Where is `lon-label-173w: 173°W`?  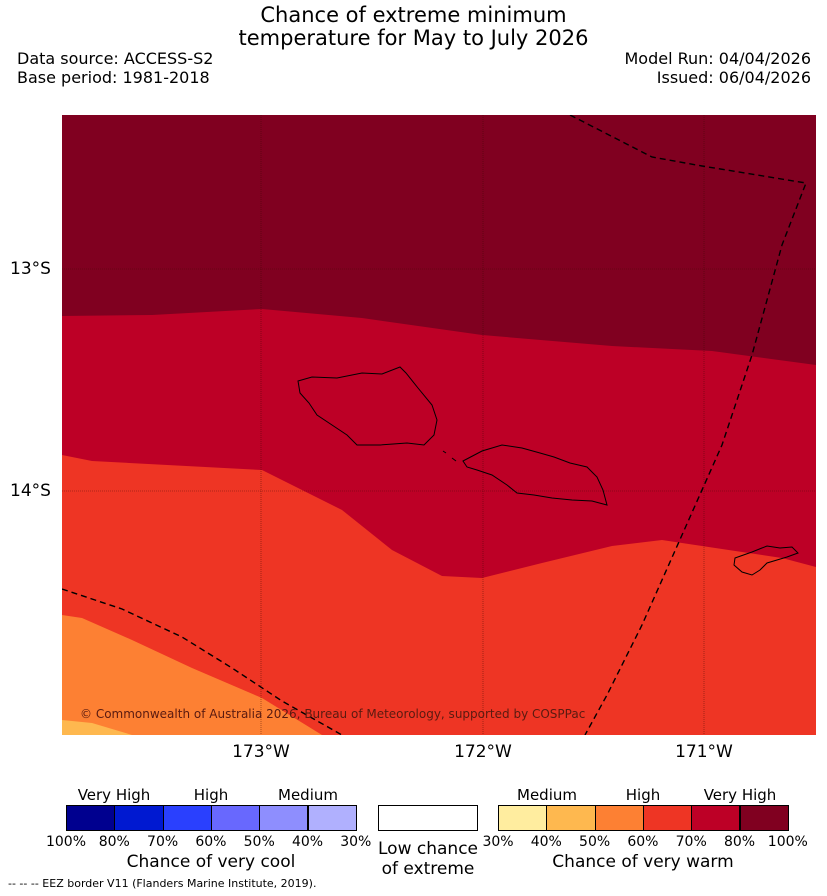
lon-label-173w: 173°W is located at coordinates (261, 752).